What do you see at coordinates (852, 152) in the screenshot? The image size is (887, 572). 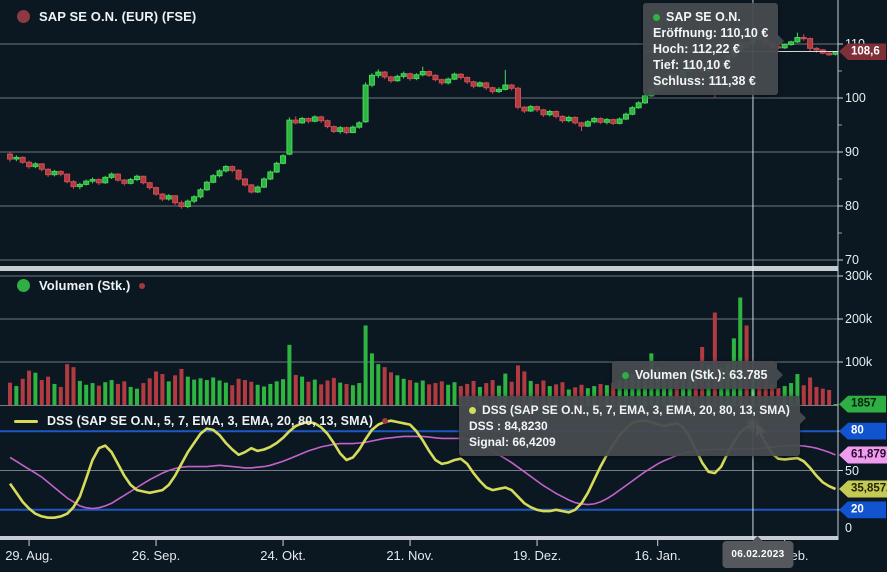 I see `price-axis-label: 90` at bounding box center [852, 152].